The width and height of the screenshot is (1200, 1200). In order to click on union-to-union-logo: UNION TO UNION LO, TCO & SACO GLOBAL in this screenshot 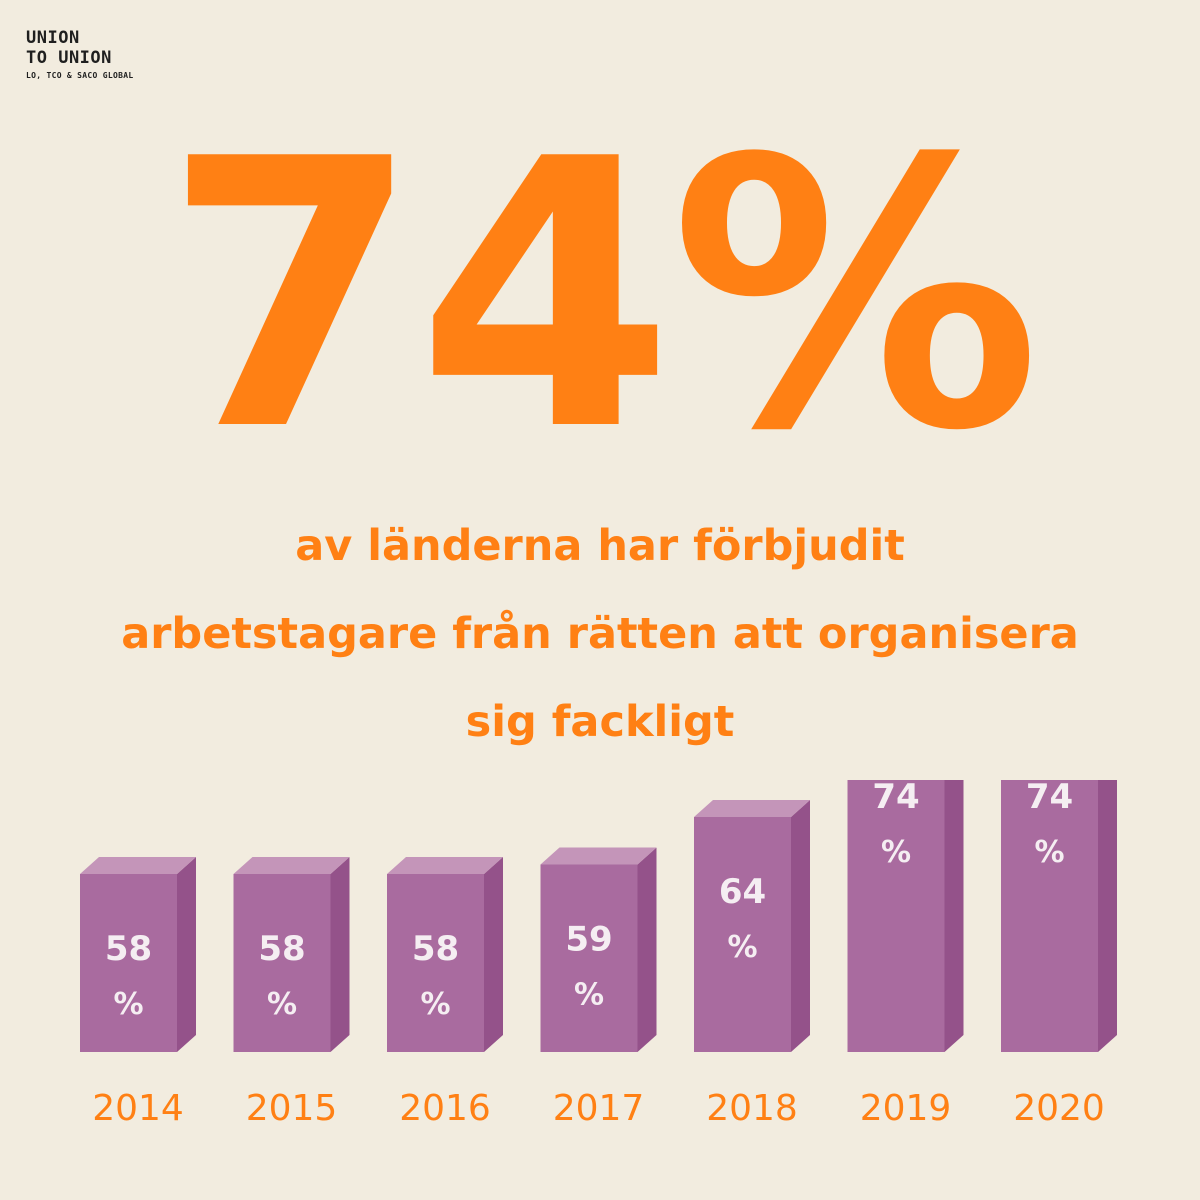, I will do `click(81, 55)`.